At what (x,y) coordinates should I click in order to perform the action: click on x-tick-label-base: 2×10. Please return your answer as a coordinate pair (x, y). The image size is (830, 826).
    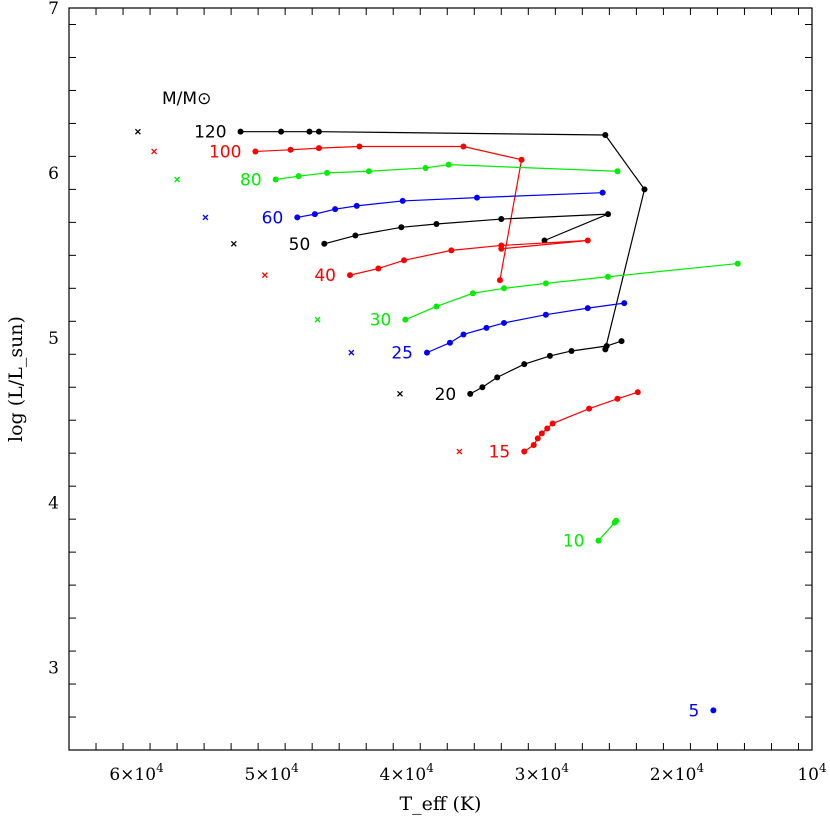
    Looking at the image, I should click on (673, 775).